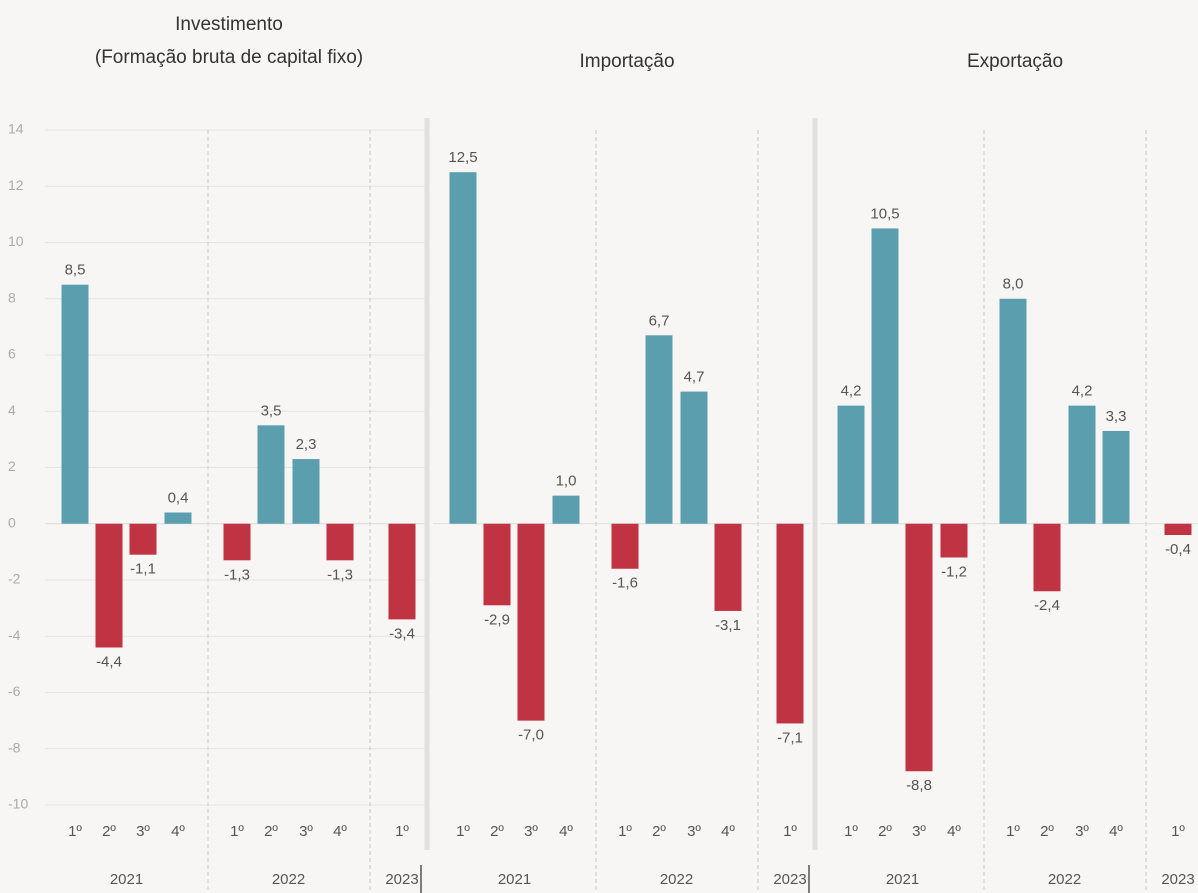 Image resolution: width=1198 pixels, height=893 pixels. I want to click on value-label: -1,6, so click(625, 583).